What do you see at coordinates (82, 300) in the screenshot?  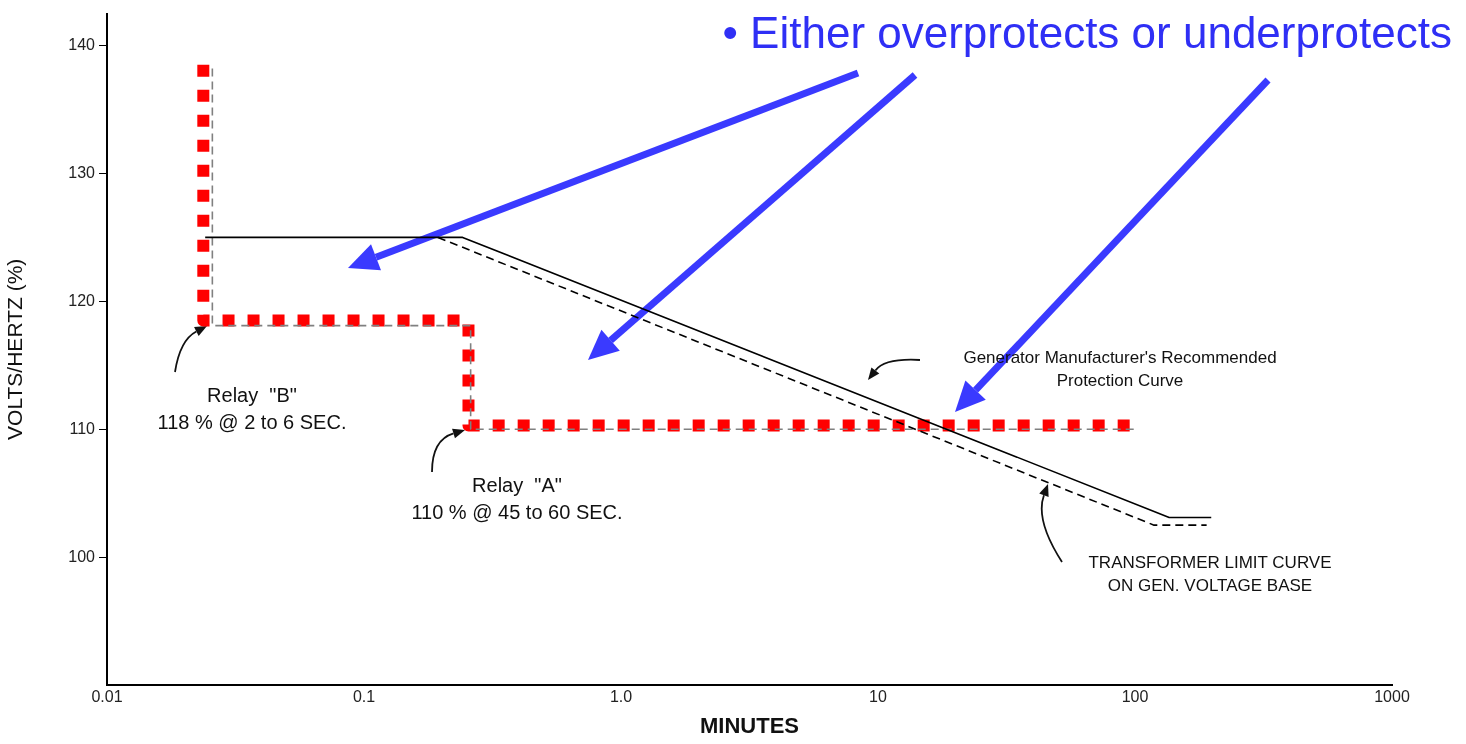 I see `y-tick-label: 120` at bounding box center [82, 300].